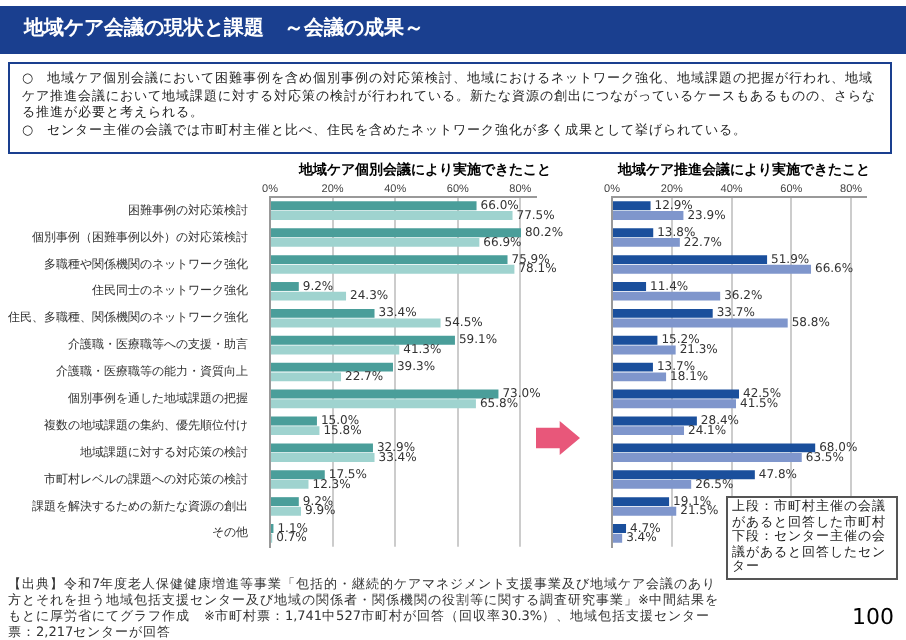 The height and width of the screenshot is (640, 906). Describe the element at coordinates (873, 617) in the screenshot. I see `text: 100` at that location.